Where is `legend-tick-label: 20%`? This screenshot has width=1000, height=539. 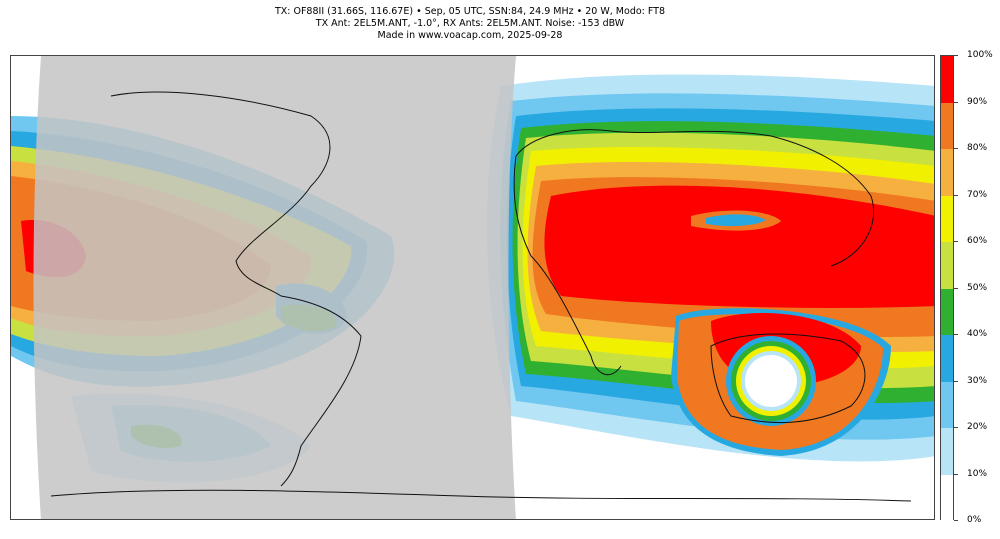 legend-tick-label: 20% is located at coordinates (977, 427).